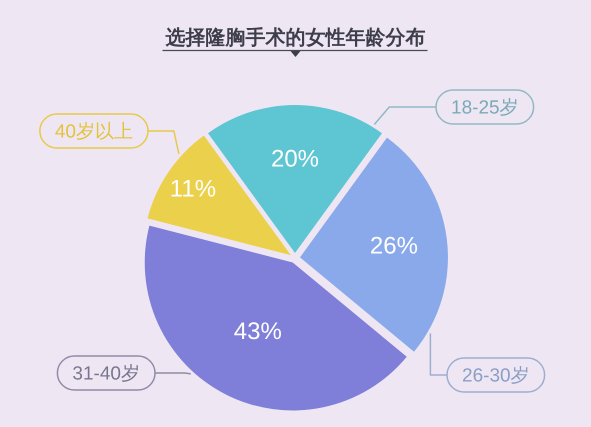  I want to click on chart-title: 选择隆胸手术的女性年龄分布, so click(295, 37).